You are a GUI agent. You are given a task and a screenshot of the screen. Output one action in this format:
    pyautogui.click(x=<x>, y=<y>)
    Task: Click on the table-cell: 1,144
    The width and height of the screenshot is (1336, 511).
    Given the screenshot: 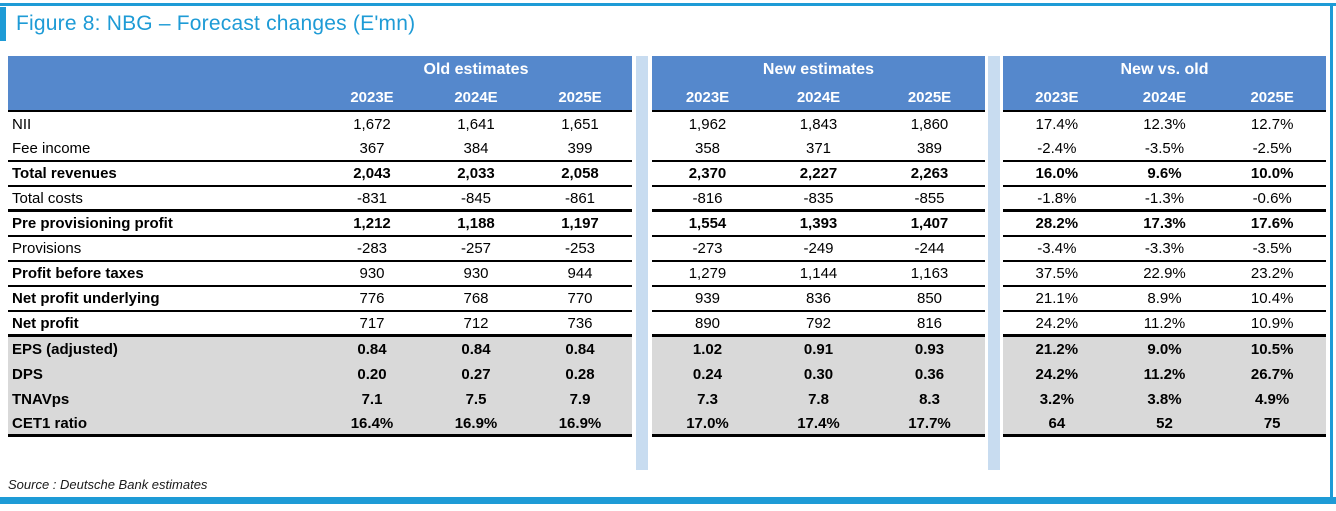 What is the action you would take?
    pyautogui.click(x=818, y=273)
    